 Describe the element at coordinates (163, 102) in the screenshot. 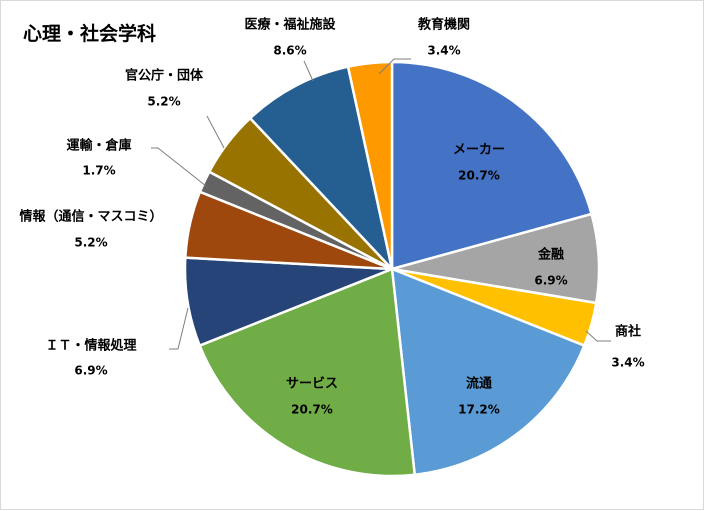

I see `slice-value-9: 5.2%` at that location.